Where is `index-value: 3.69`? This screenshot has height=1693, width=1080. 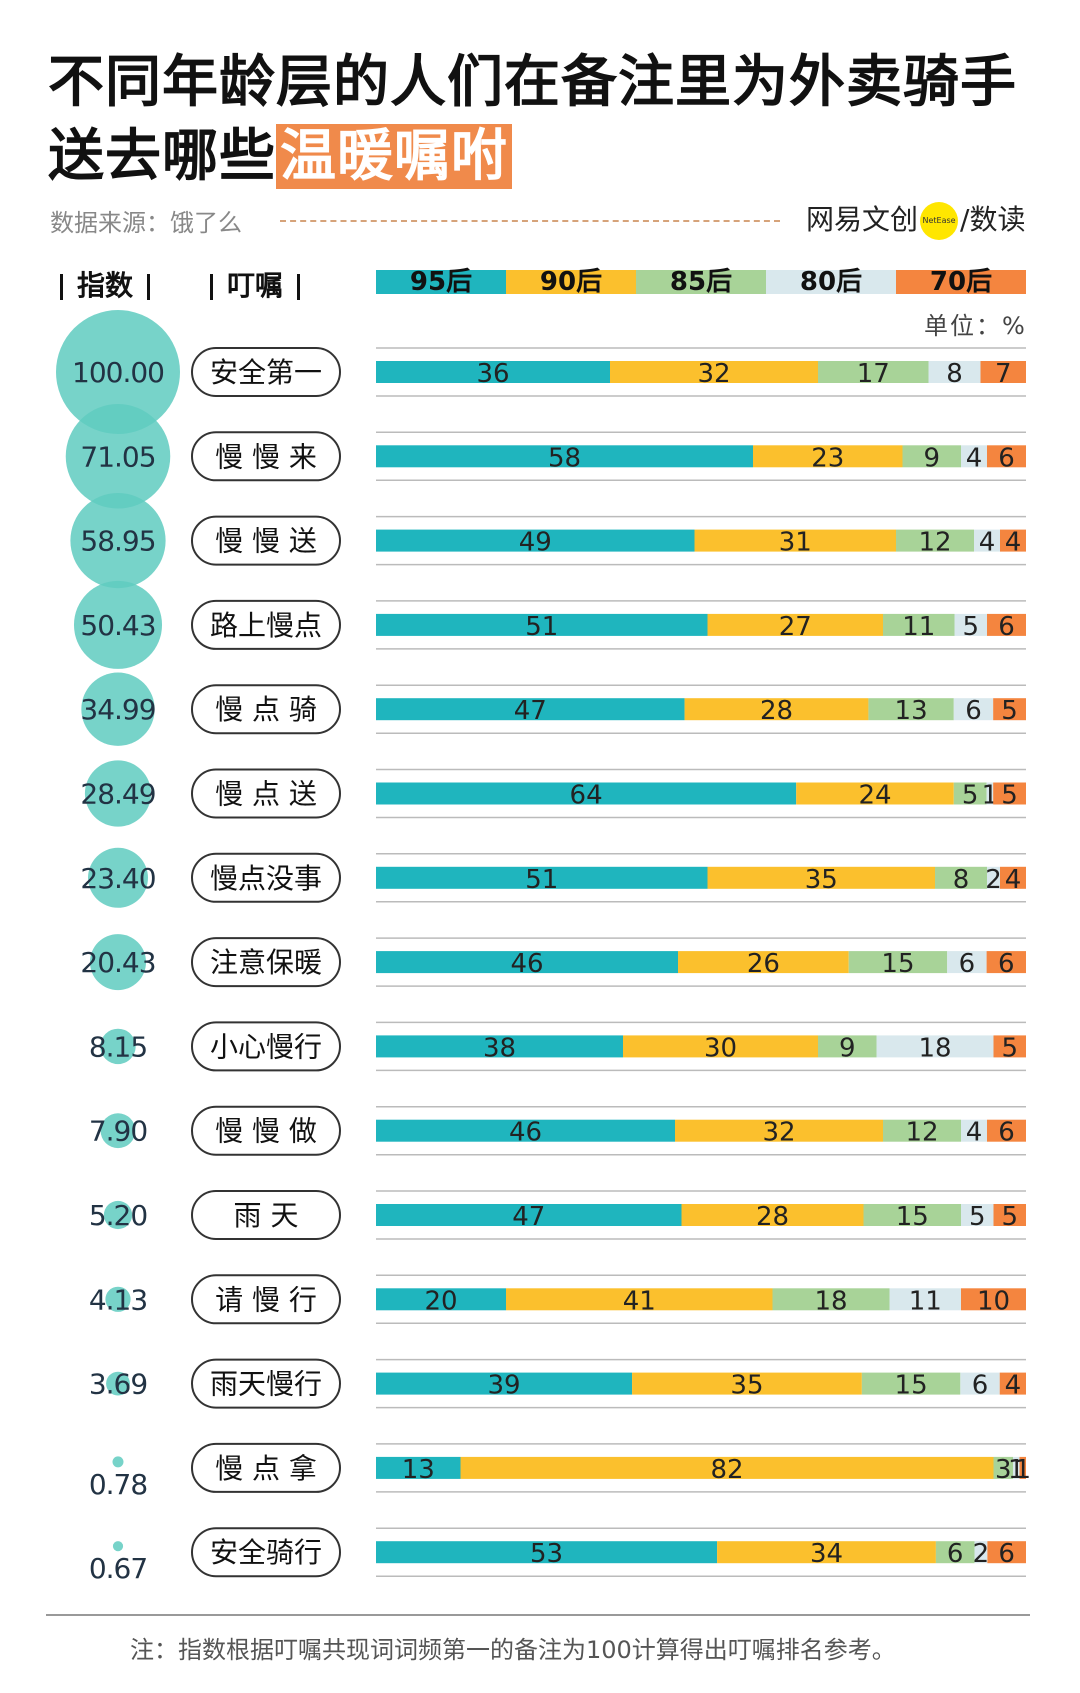
index-value: 3.69 is located at coordinates (118, 1384).